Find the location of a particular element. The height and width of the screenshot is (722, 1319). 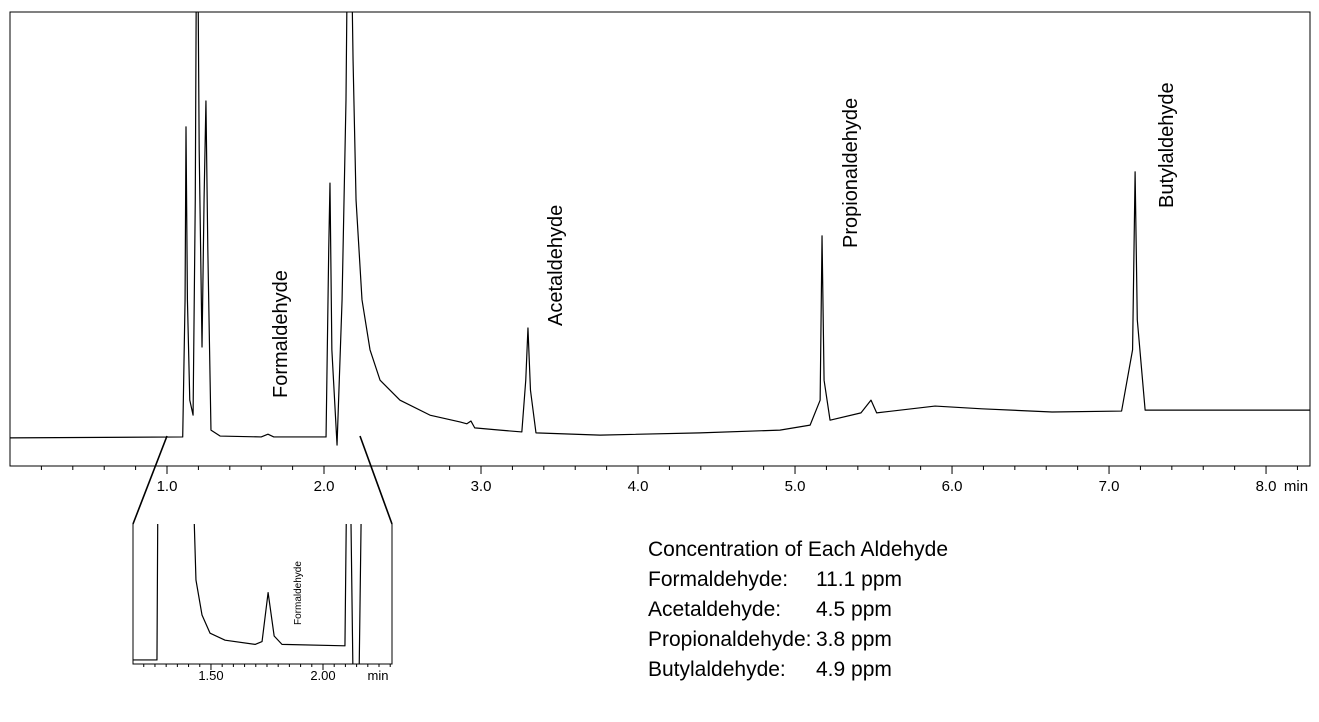

table-title: Concentration of Each Aldehyde is located at coordinates (798, 549).